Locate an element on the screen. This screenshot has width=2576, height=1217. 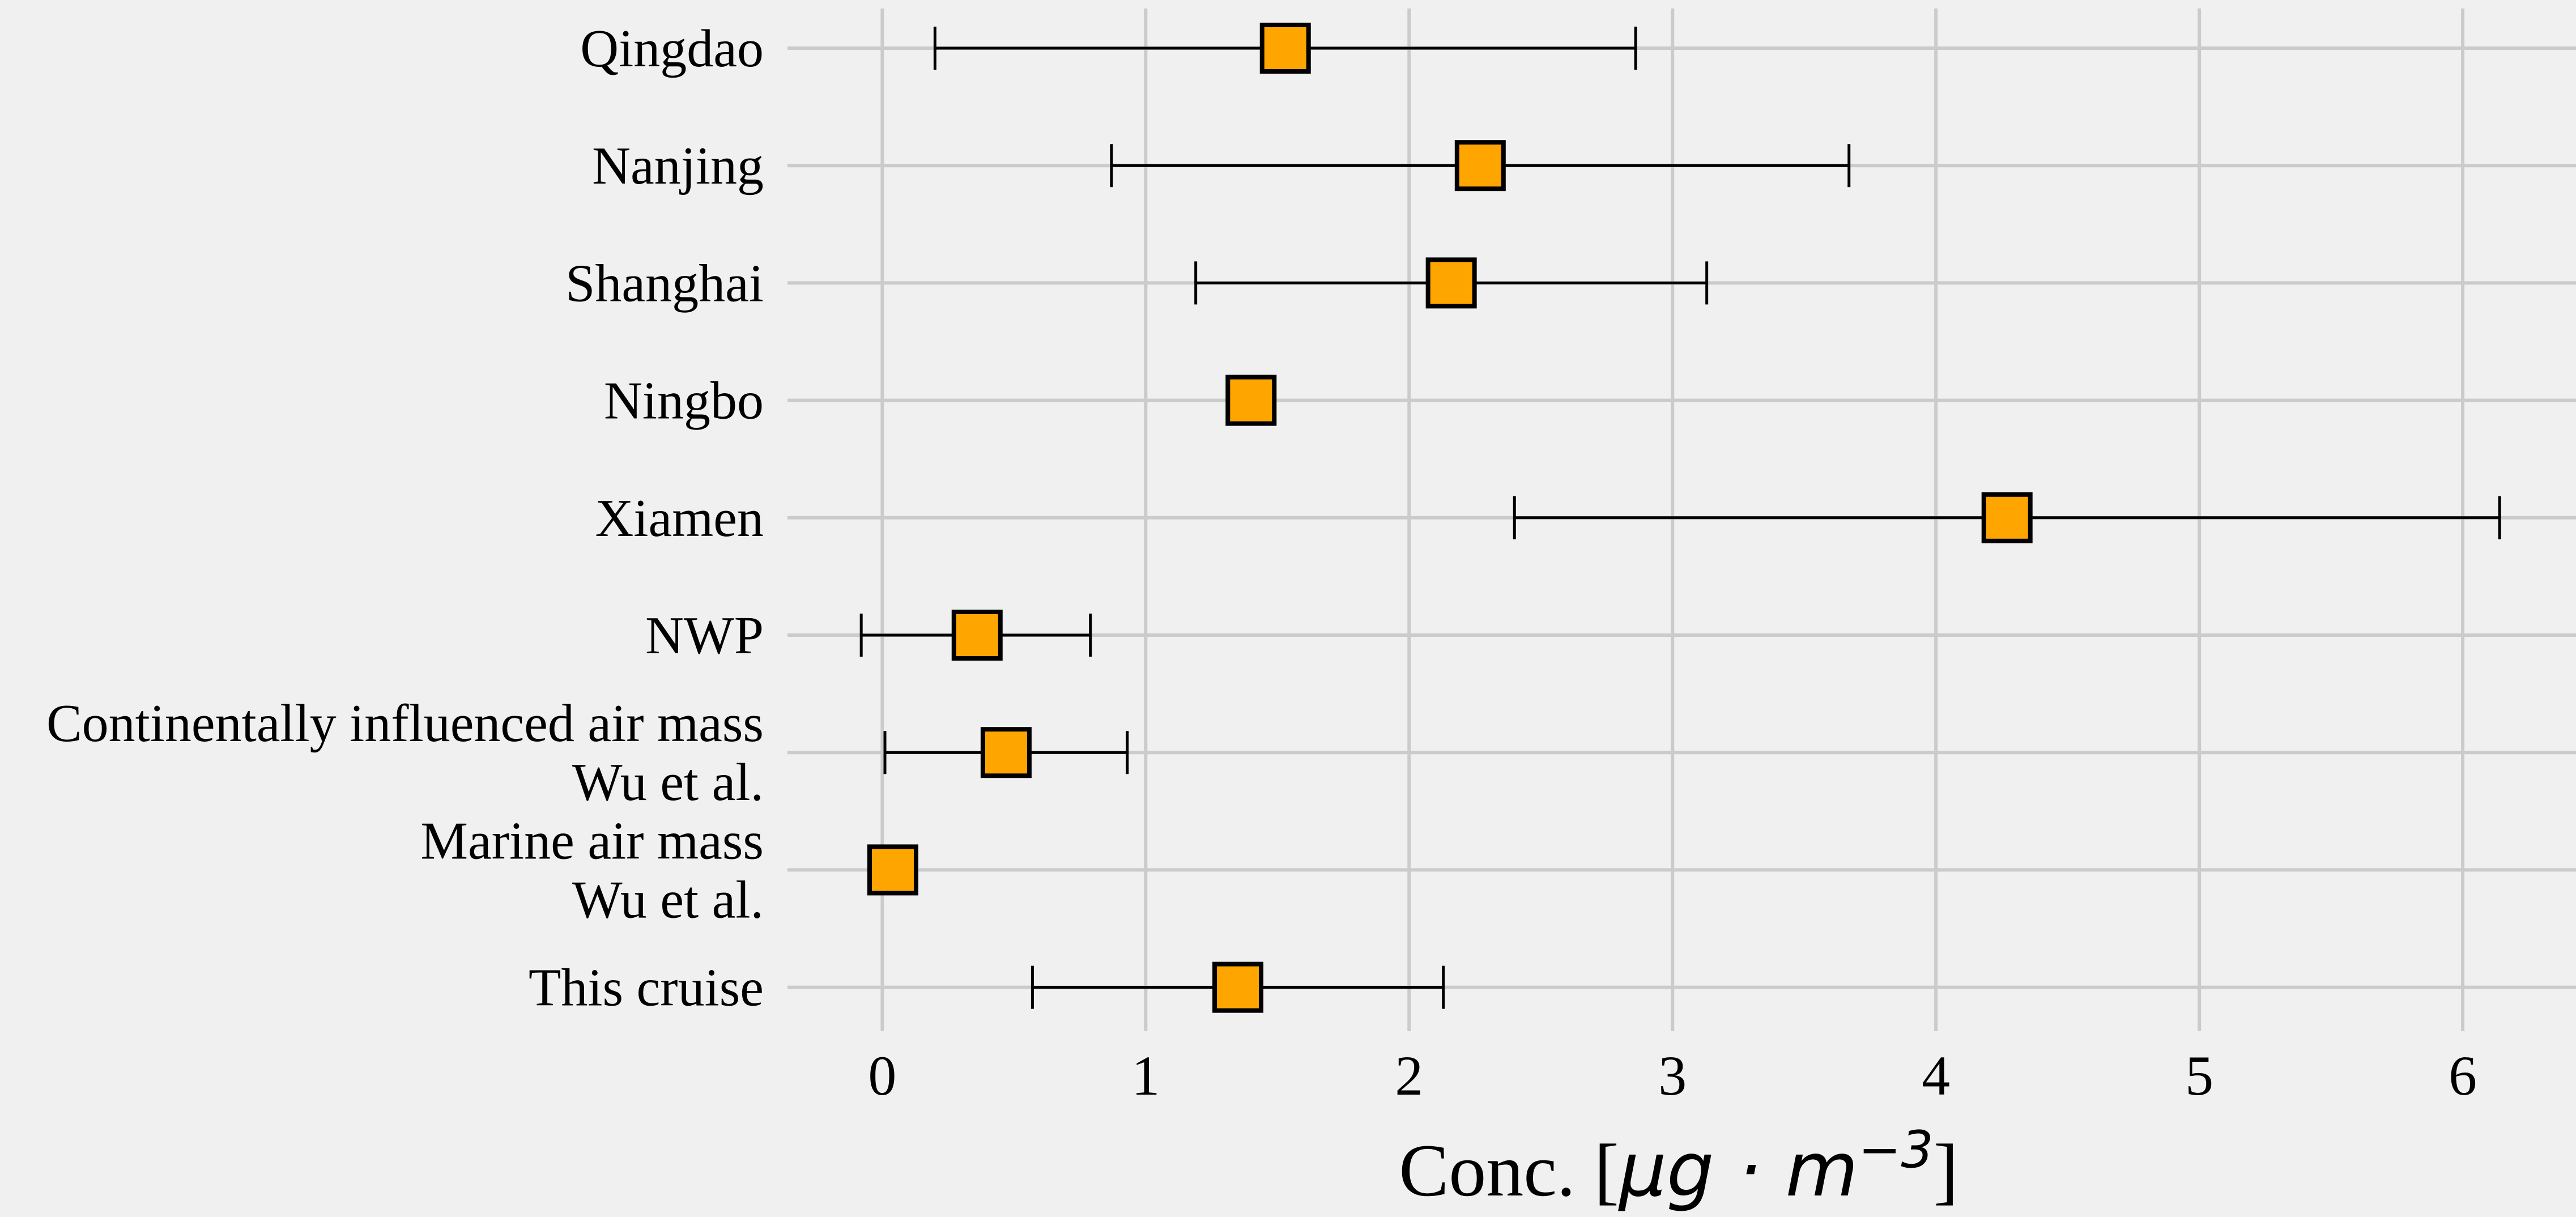
category-label: Continentally influenced air mass is located at coordinates (405, 723).